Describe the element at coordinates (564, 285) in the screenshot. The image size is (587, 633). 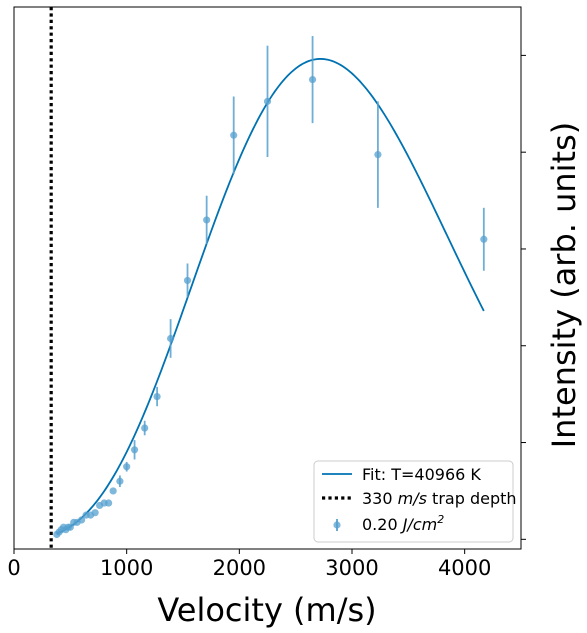
I see `y-axis-title: Intensity (arb. units)` at that location.